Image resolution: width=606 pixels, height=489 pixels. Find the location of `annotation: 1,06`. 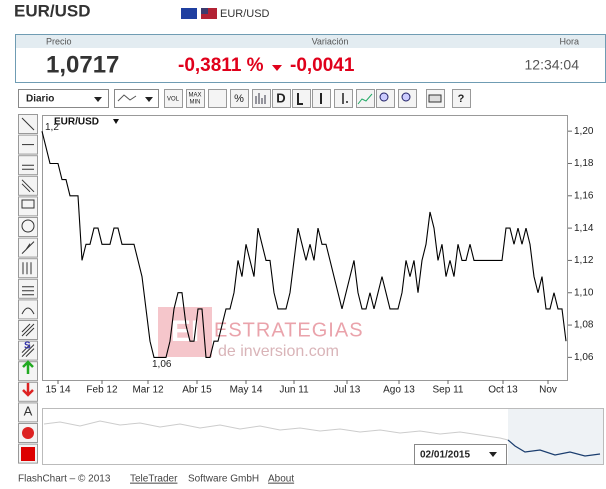

annotation: 1,06 is located at coordinates (162, 364).